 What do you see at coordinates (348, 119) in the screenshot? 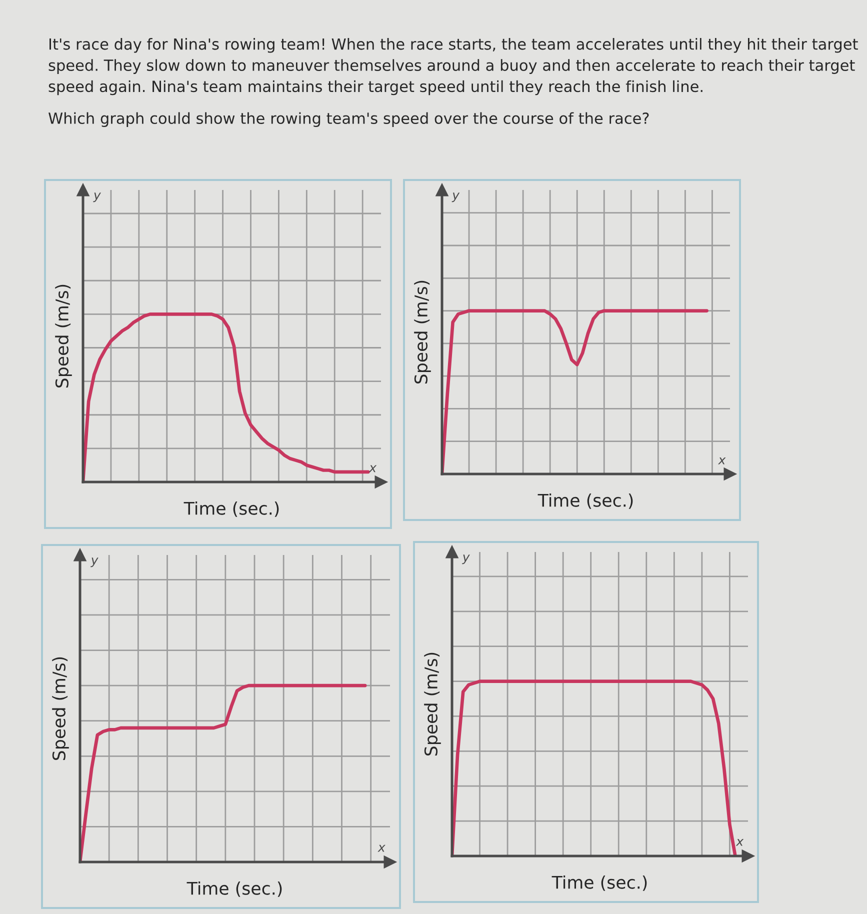
I see `chart-subtitle: Which graph could show the rowing team's speed over the course of the race?` at bounding box center [348, 119].